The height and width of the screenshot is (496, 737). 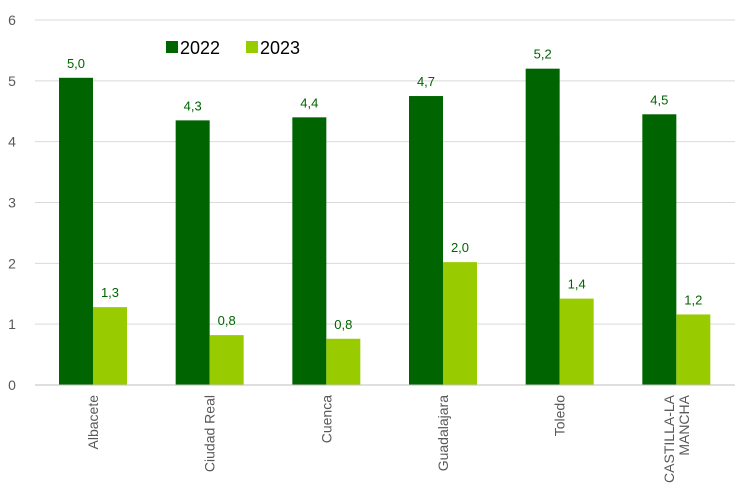 I want to click on category-label: Cuenca, so click(x=326, y=419).